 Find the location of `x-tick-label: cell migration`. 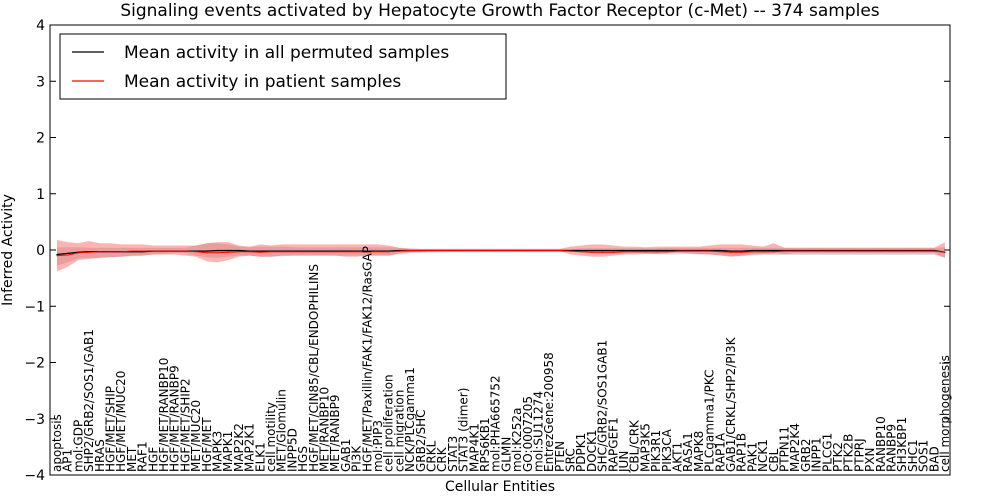

x-tick-label: cell migration is located at coordinates (399, 431).